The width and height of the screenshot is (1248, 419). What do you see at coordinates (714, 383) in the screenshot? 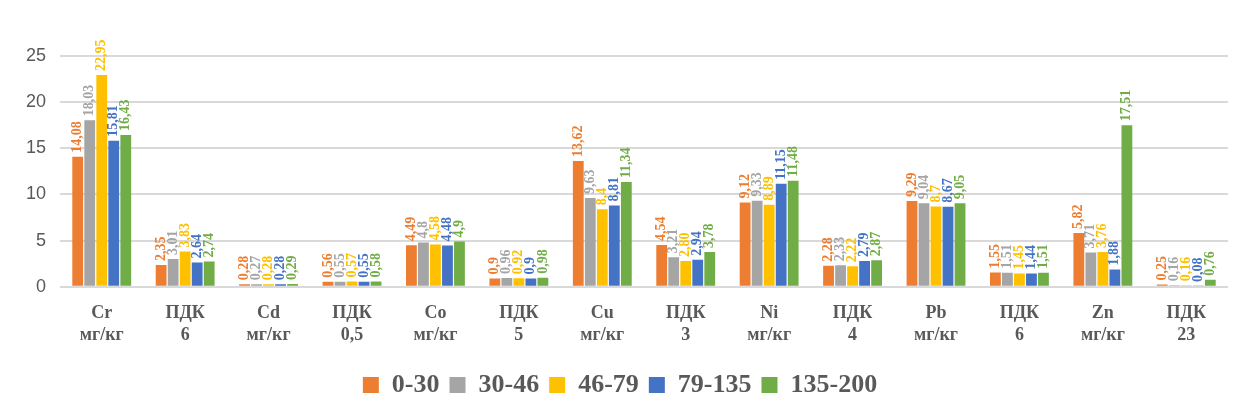
I see `legend-label: 79-135` at bounding box center [714, 383].